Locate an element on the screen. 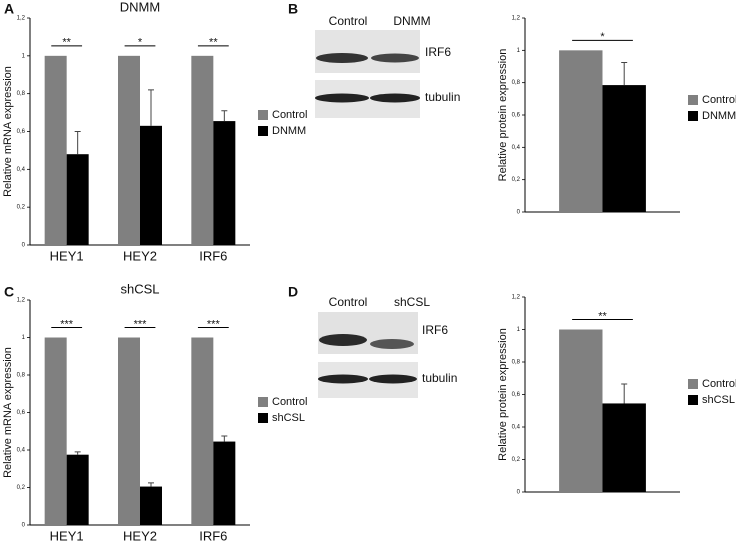 The height and width of the screenshot is (543, 736). chart-title: shCSL is located at coordinates (139, 288).